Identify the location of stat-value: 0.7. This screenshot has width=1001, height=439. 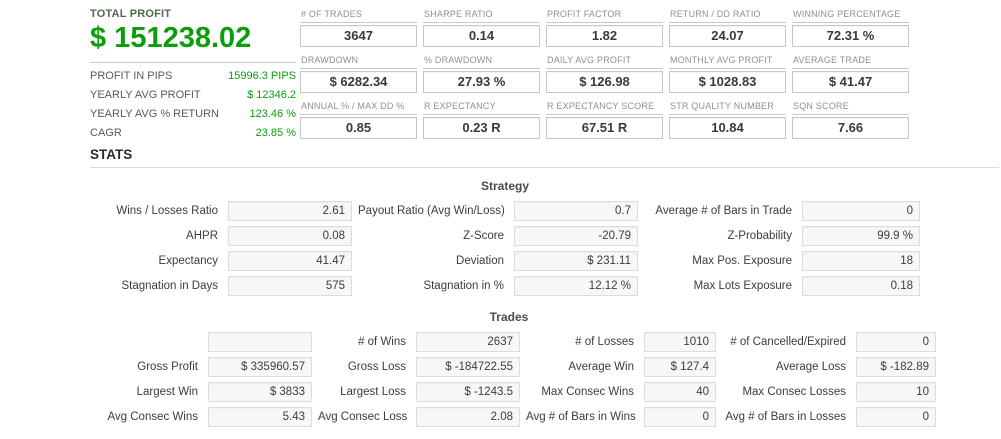
(576, 211).